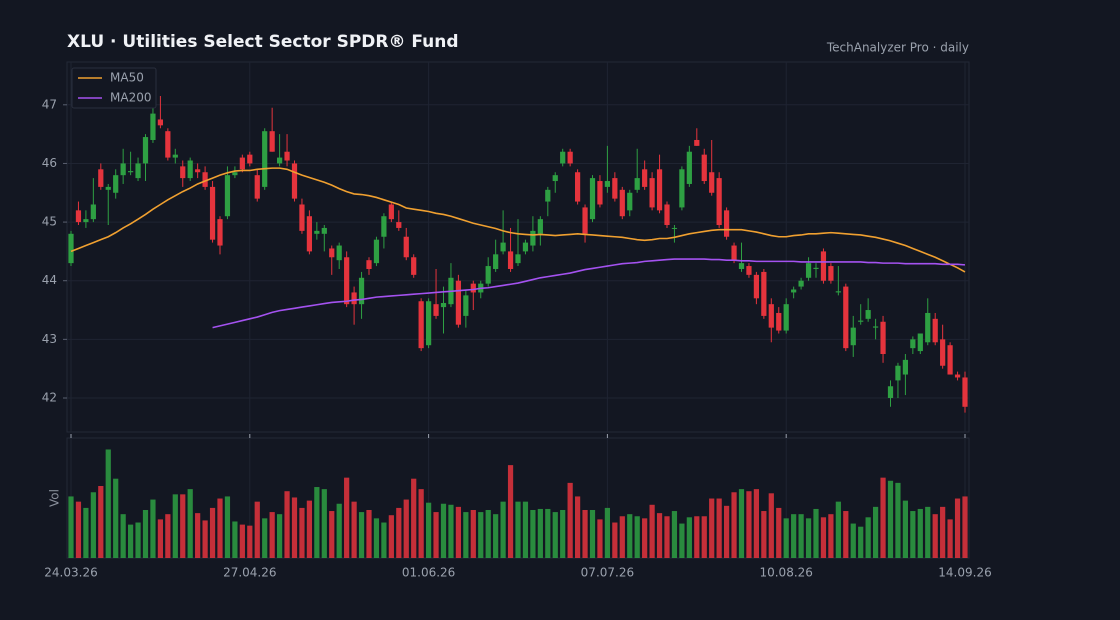 This screenshot has height=620, width=1120. What do you see at coordinates (49, 163) in the screenshot?
I see `y-tick-label: 46` at bounding box center [49, 163].